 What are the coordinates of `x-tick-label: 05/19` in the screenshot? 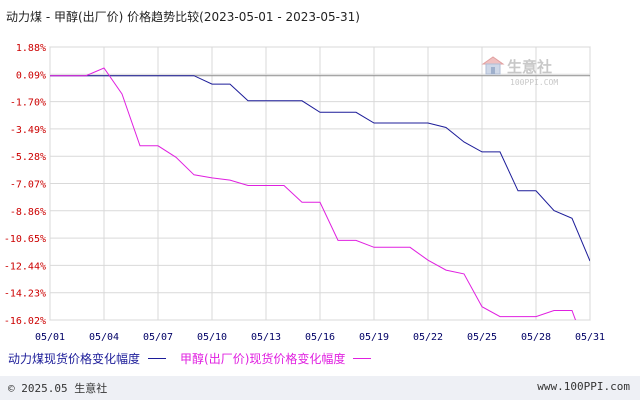 It's located at (374, 337).